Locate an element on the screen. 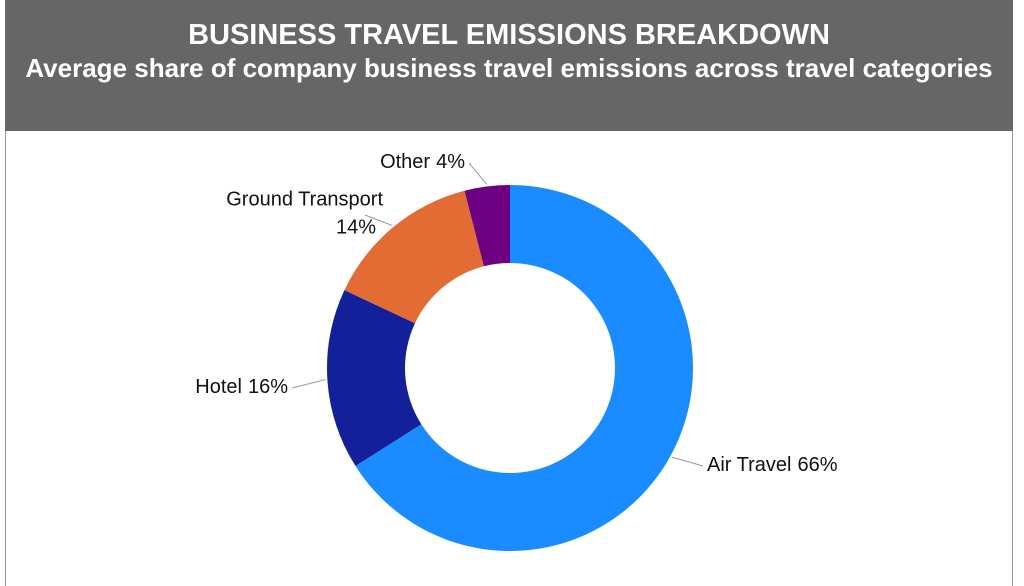  data-label-name: Ground Transport is located at coordinates (304, 199).